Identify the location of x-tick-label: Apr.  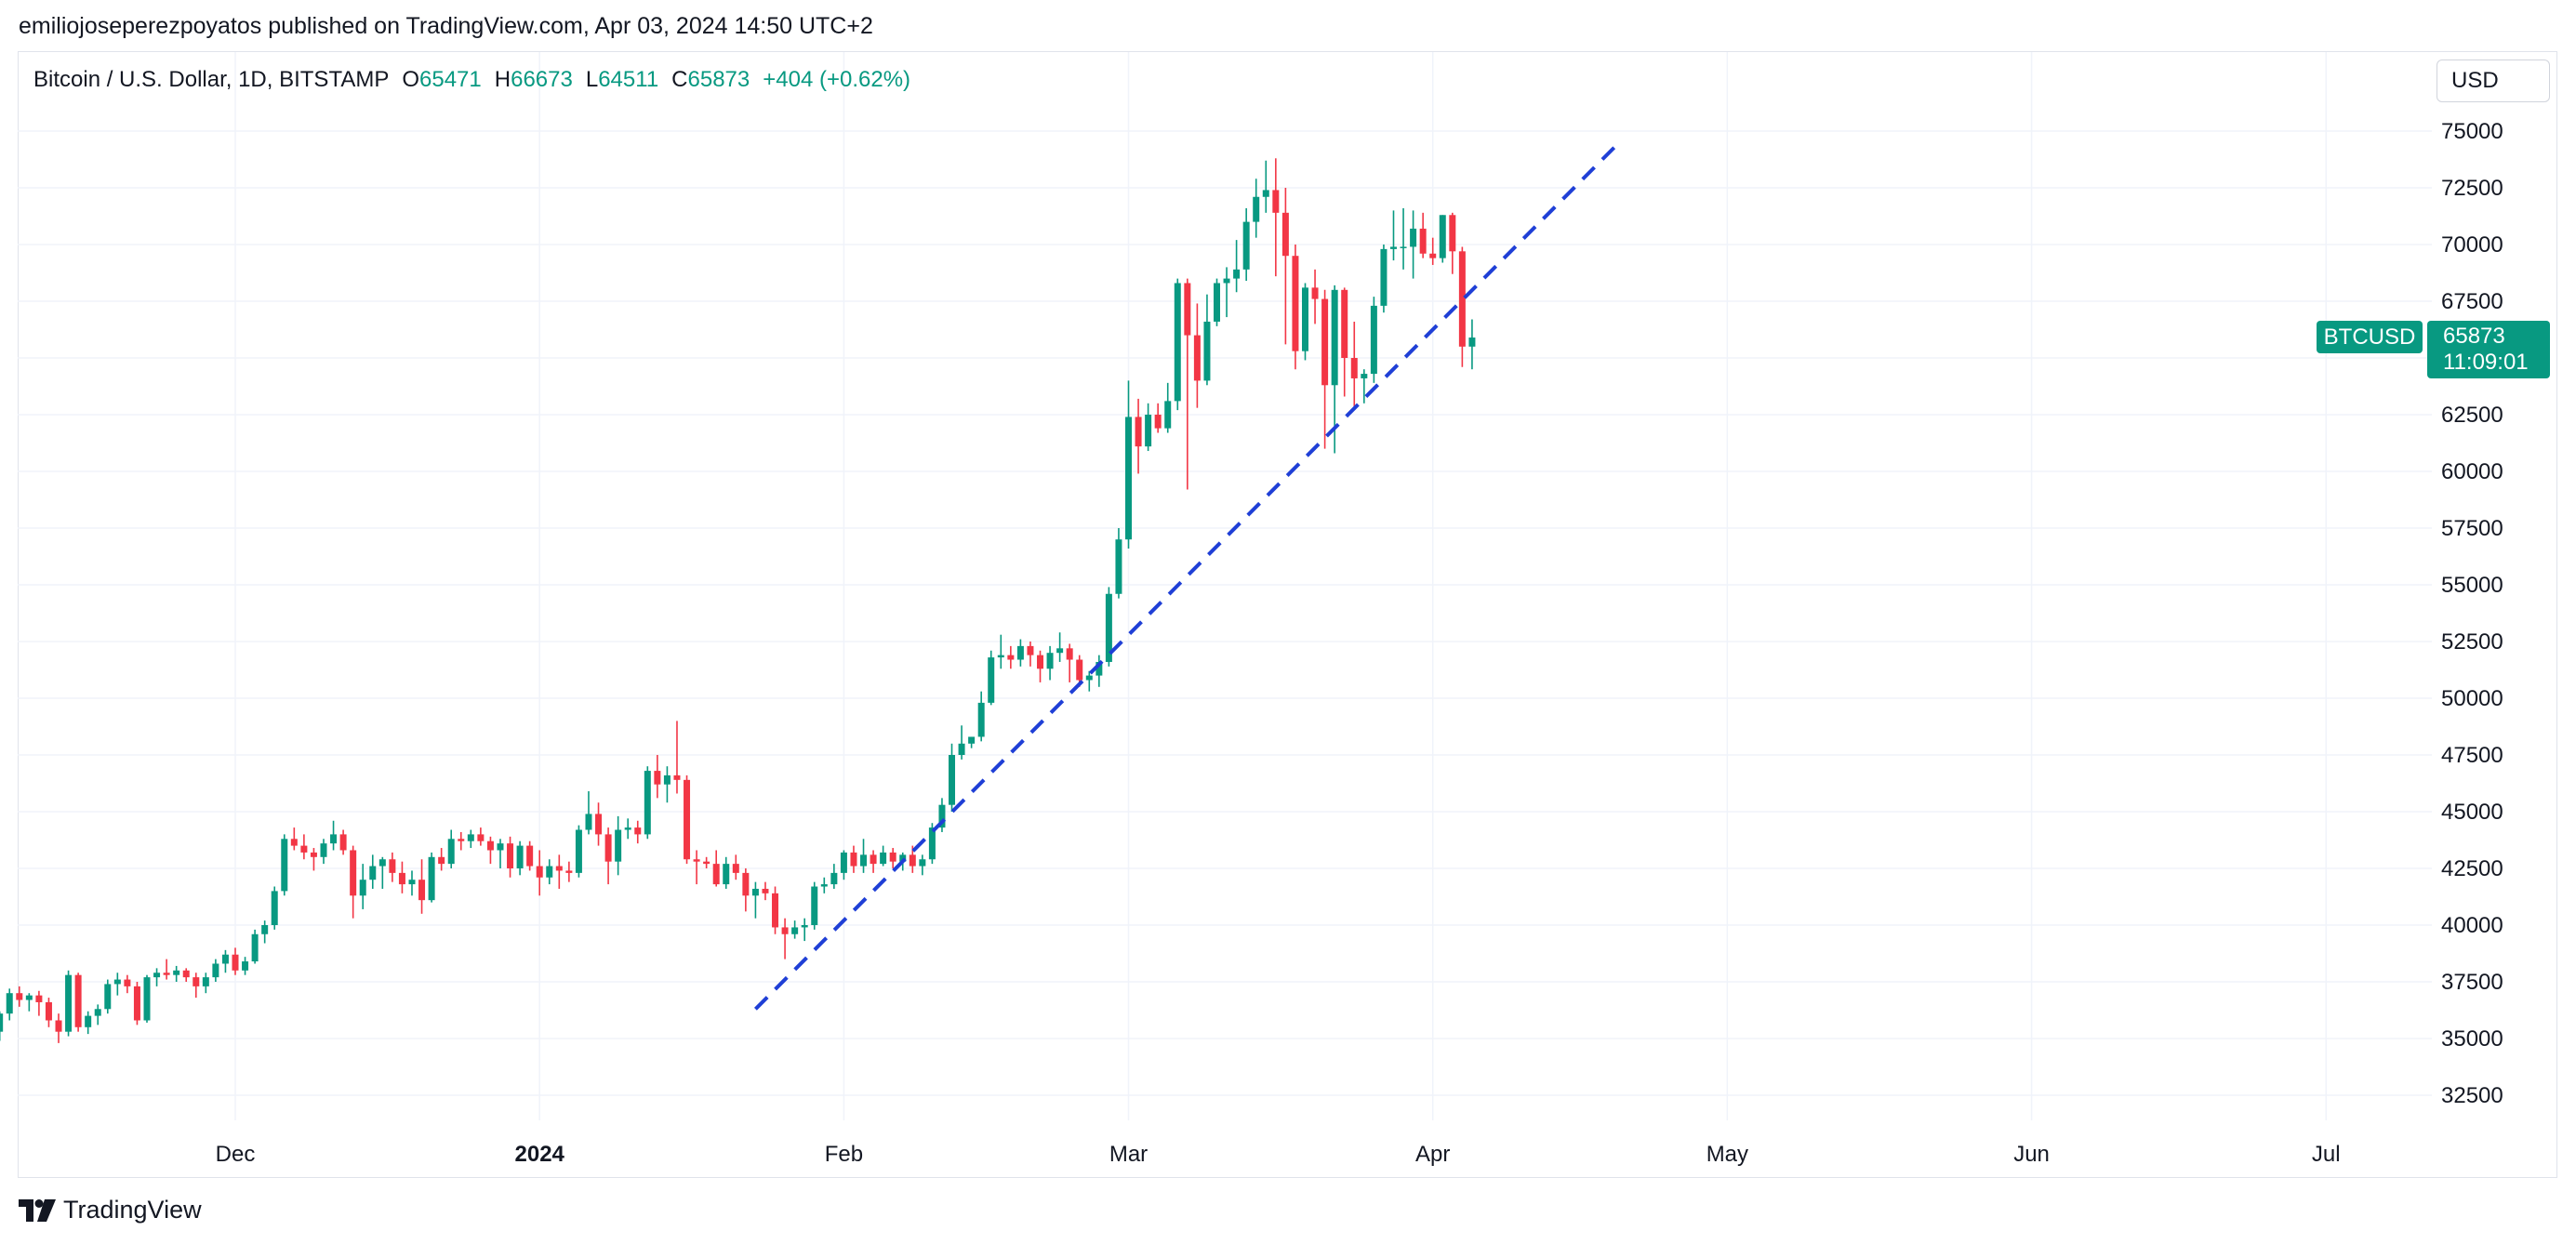
(1432, 1154).